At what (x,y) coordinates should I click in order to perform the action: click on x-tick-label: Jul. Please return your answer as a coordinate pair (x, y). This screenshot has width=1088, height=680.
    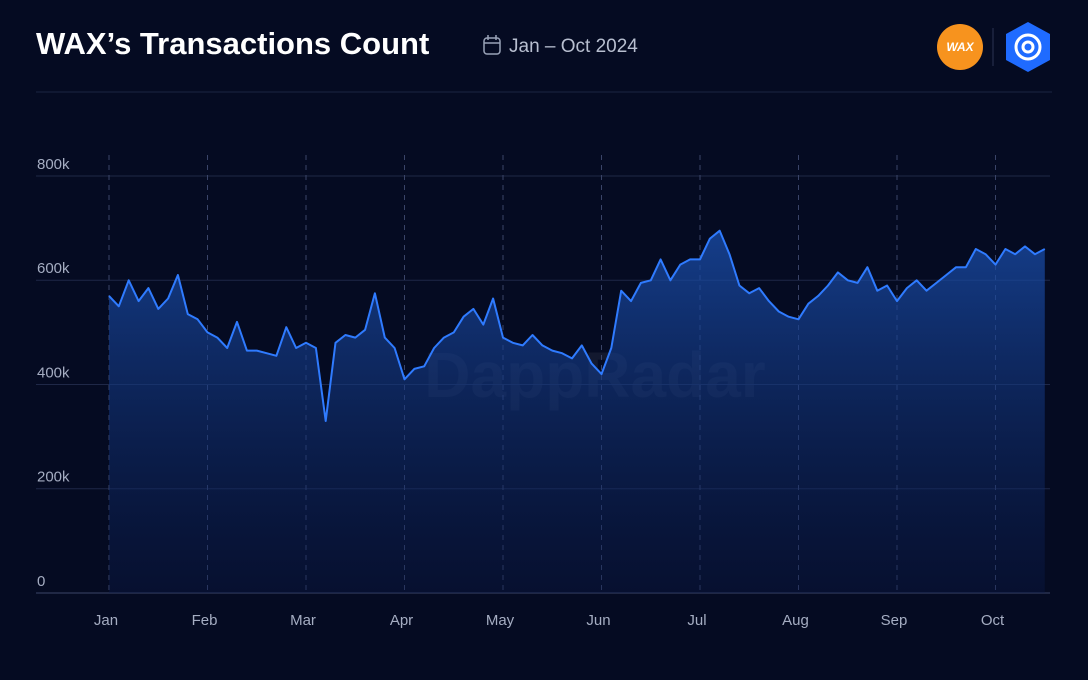
    Looking at the image, I should click on (696, 620).